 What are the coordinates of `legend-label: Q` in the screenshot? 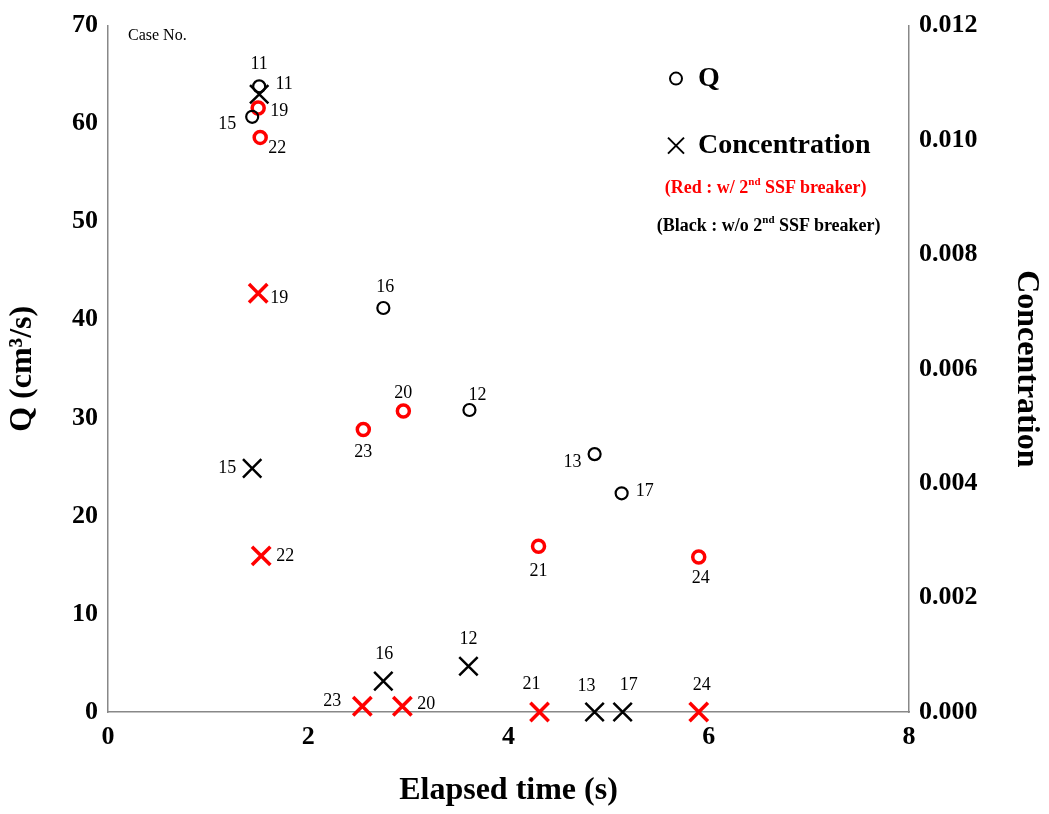 It's located at (709, 76).